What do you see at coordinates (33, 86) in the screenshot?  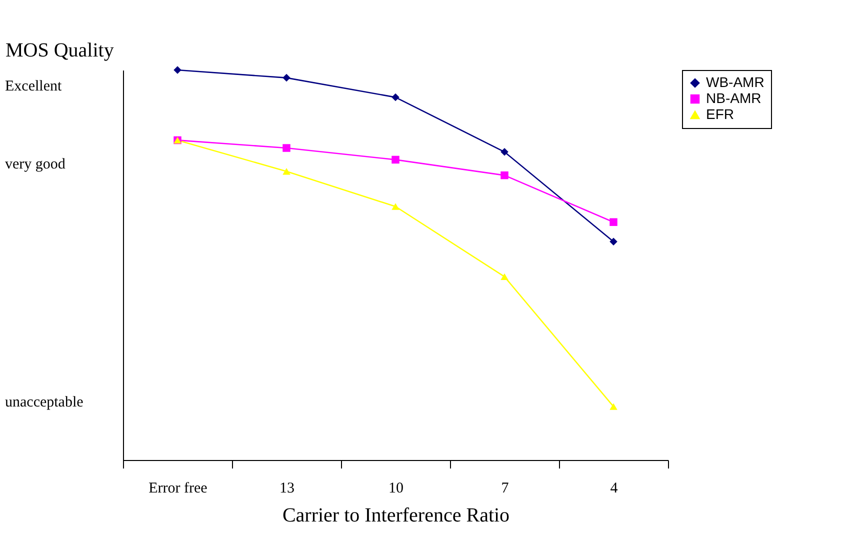 I see `text: Excellent` at bounding box center [33, 86].